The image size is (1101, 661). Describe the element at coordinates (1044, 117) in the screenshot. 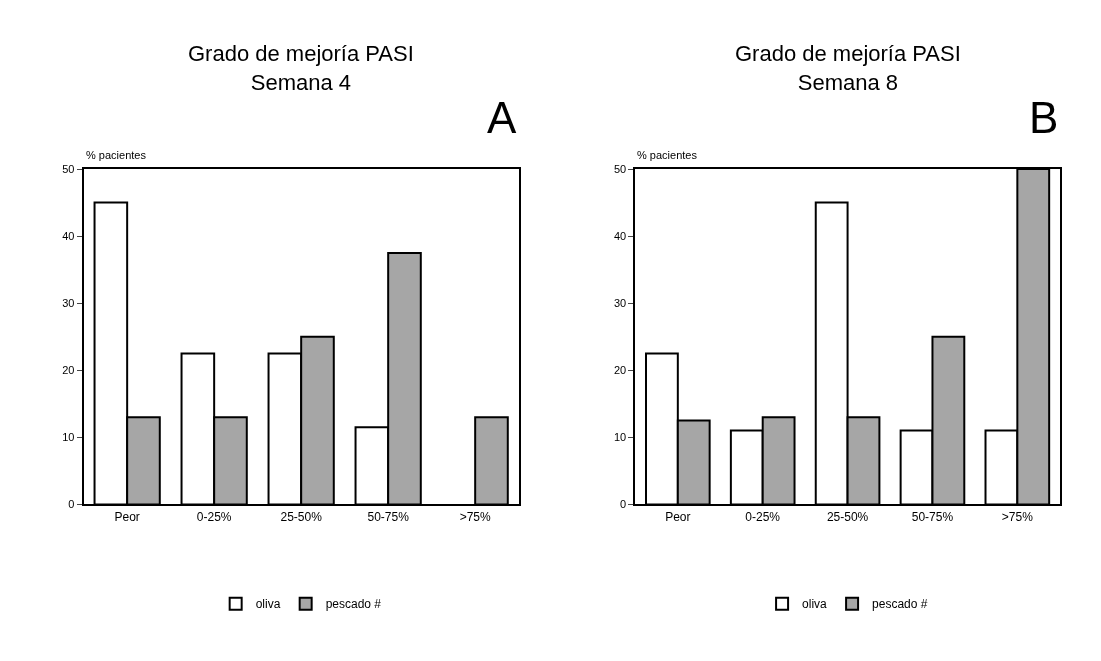

I see `text: B` at that location.